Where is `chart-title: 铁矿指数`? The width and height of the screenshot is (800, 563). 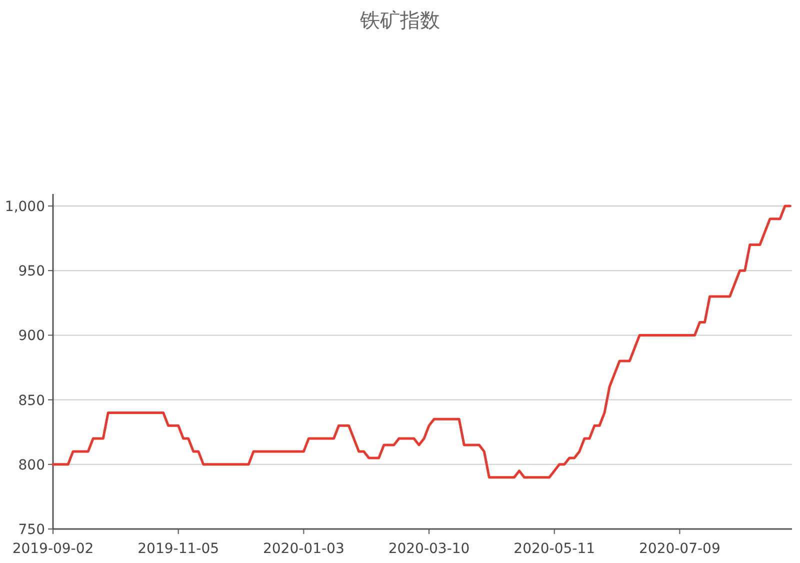
chart-title: 铁矿指数 is located at coordinates (399, 20).